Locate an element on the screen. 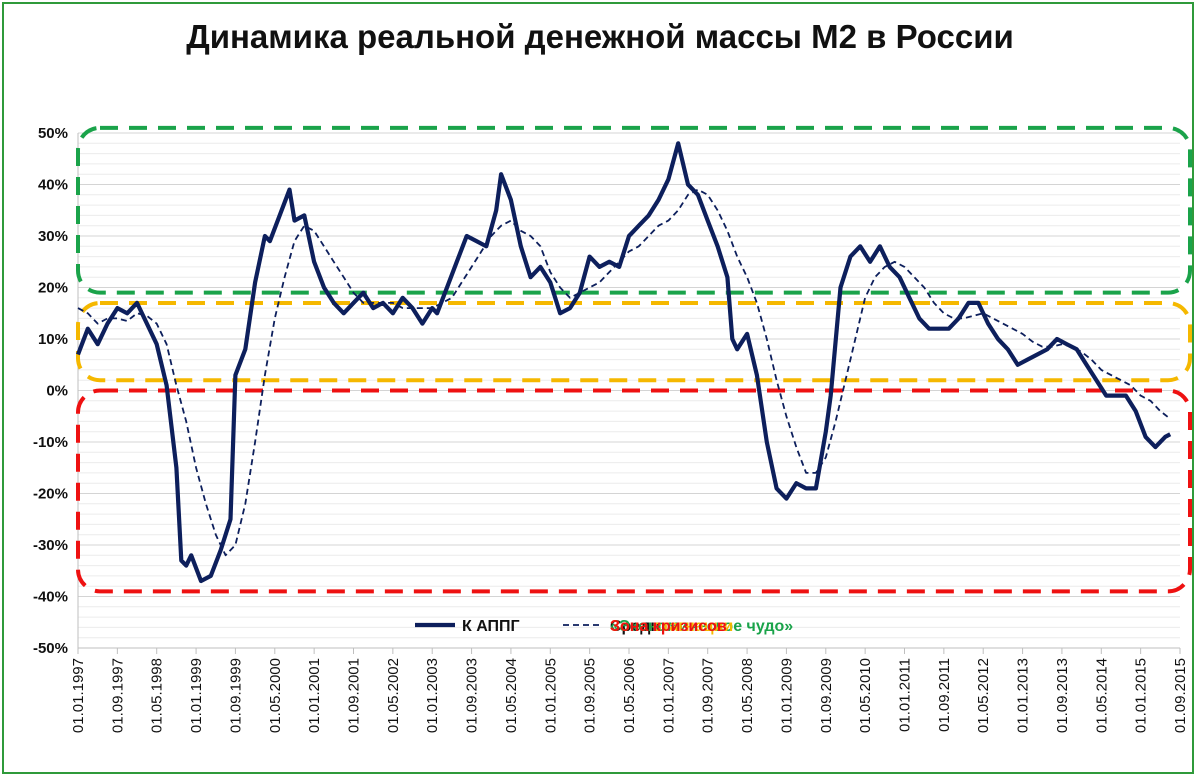  x-tick-label: 01.05.2000 is located at coordinates (275, 695).